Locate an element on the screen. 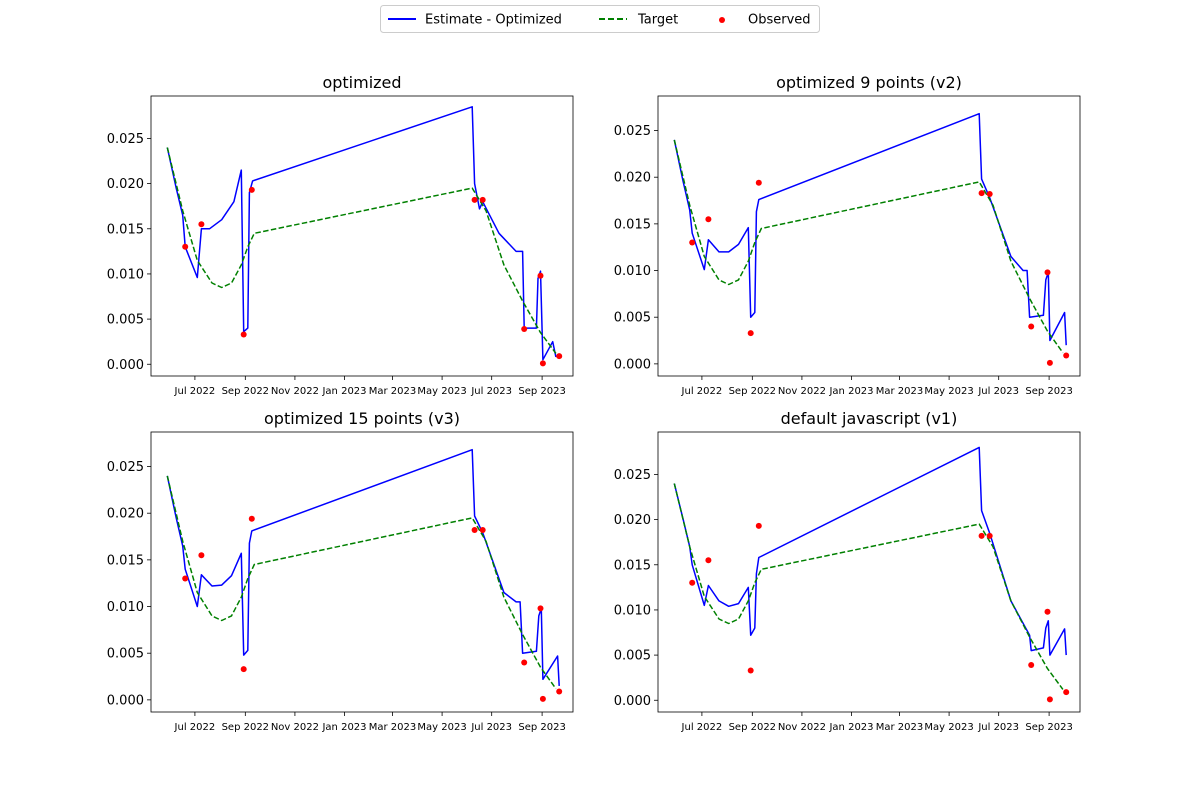 This screenshot has width=1200, height=800. subplot-title: optimized is located at coordinates (361, 82).